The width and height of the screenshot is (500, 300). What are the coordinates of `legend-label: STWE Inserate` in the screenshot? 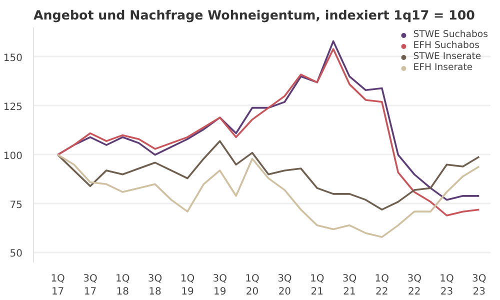 It's located at (447, 56).